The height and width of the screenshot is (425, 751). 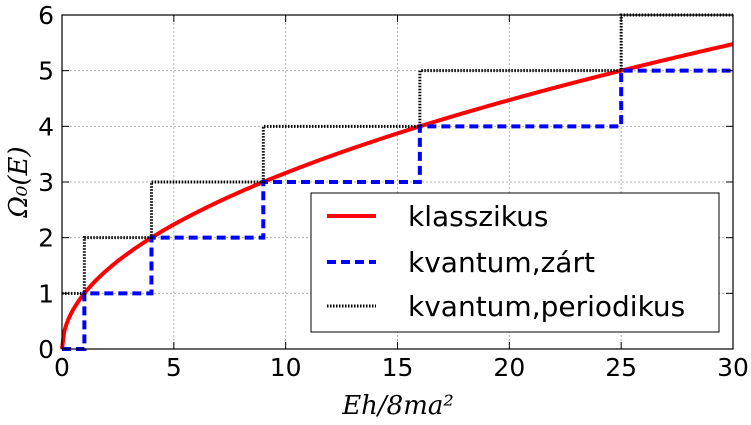 I want to click on x-tick-label: 5, so click(x=174, y=367).